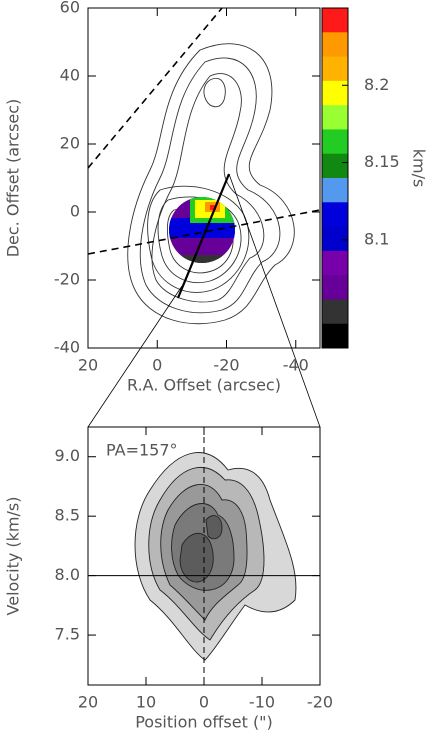 This screenshot has width=436, height=747. What do you see at coordinates (70, 143) in the screenshot?
I see `y-tick-label: 20` at bounding box center [70, 143].